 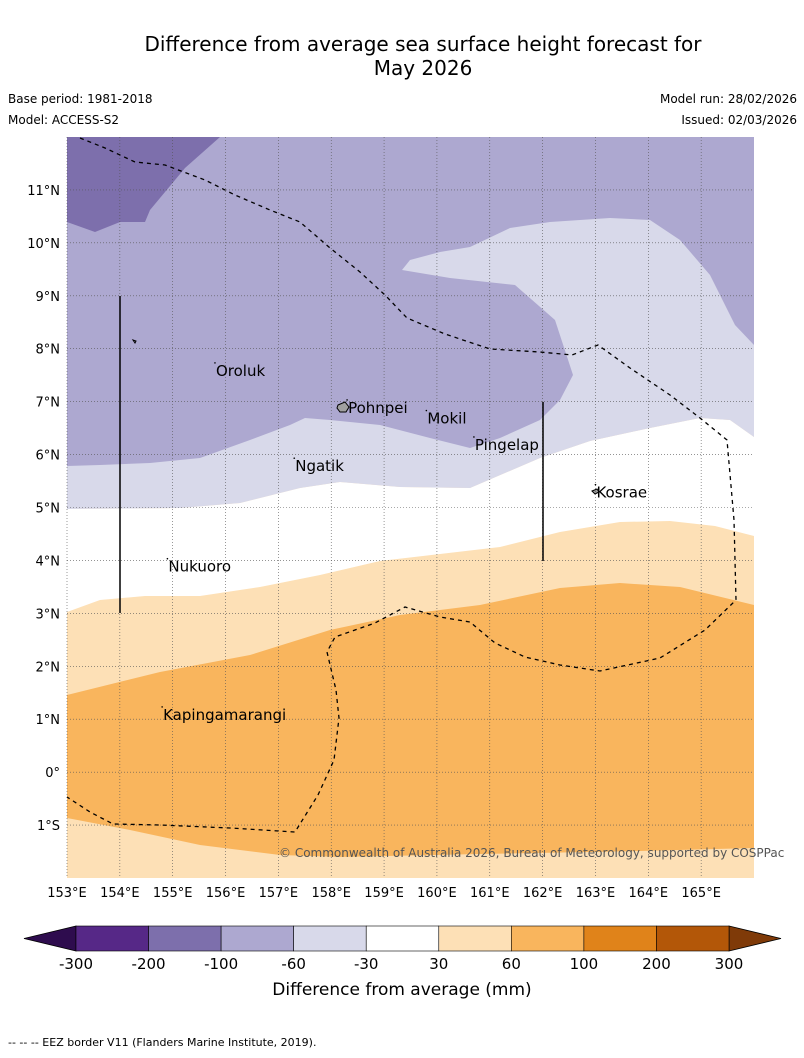 What do you see at coordinates (293, 964) in the screenshot?
I see `colorbar-tick-label: -60` at bounding box center [293, 964].